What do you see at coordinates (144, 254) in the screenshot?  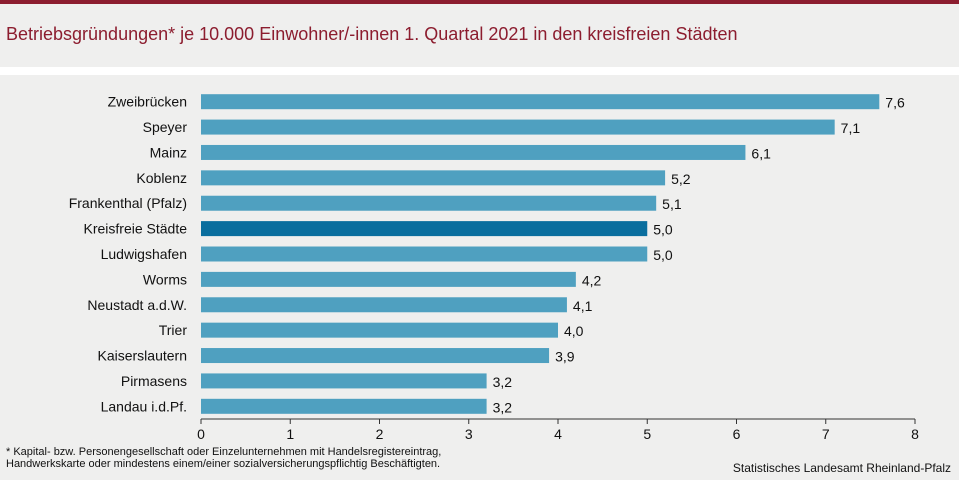 I see `category-label: Ludwigshafen` at bounding box center [144, 254].